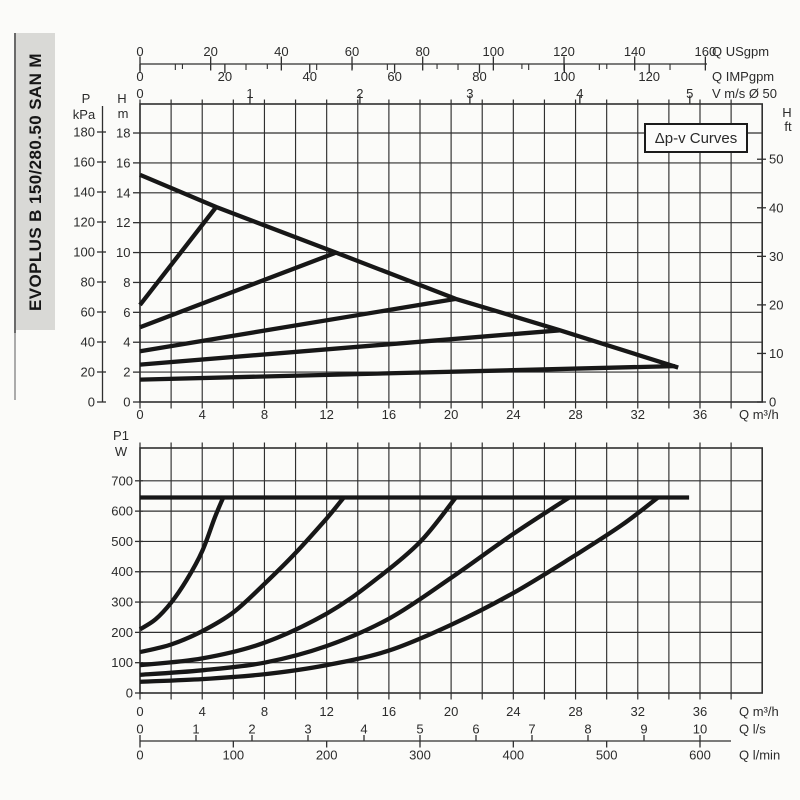  I want to click on dpv-setpoint-1.5m, so click(407, 372).